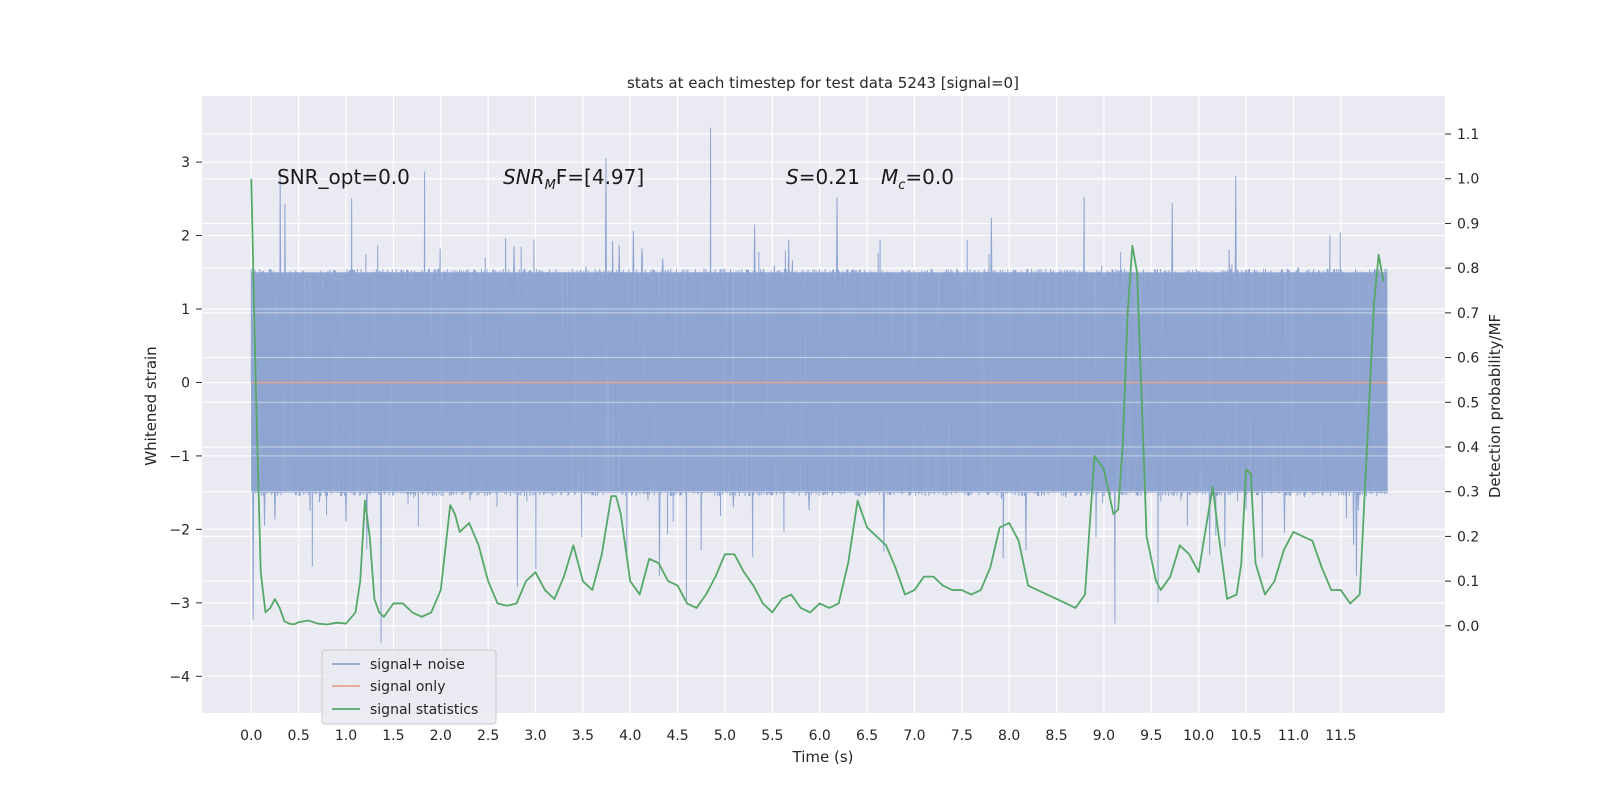 This screenshot has width=1600, height=800. I want to click on x-tick-label: 0.5, so click(299, 736).